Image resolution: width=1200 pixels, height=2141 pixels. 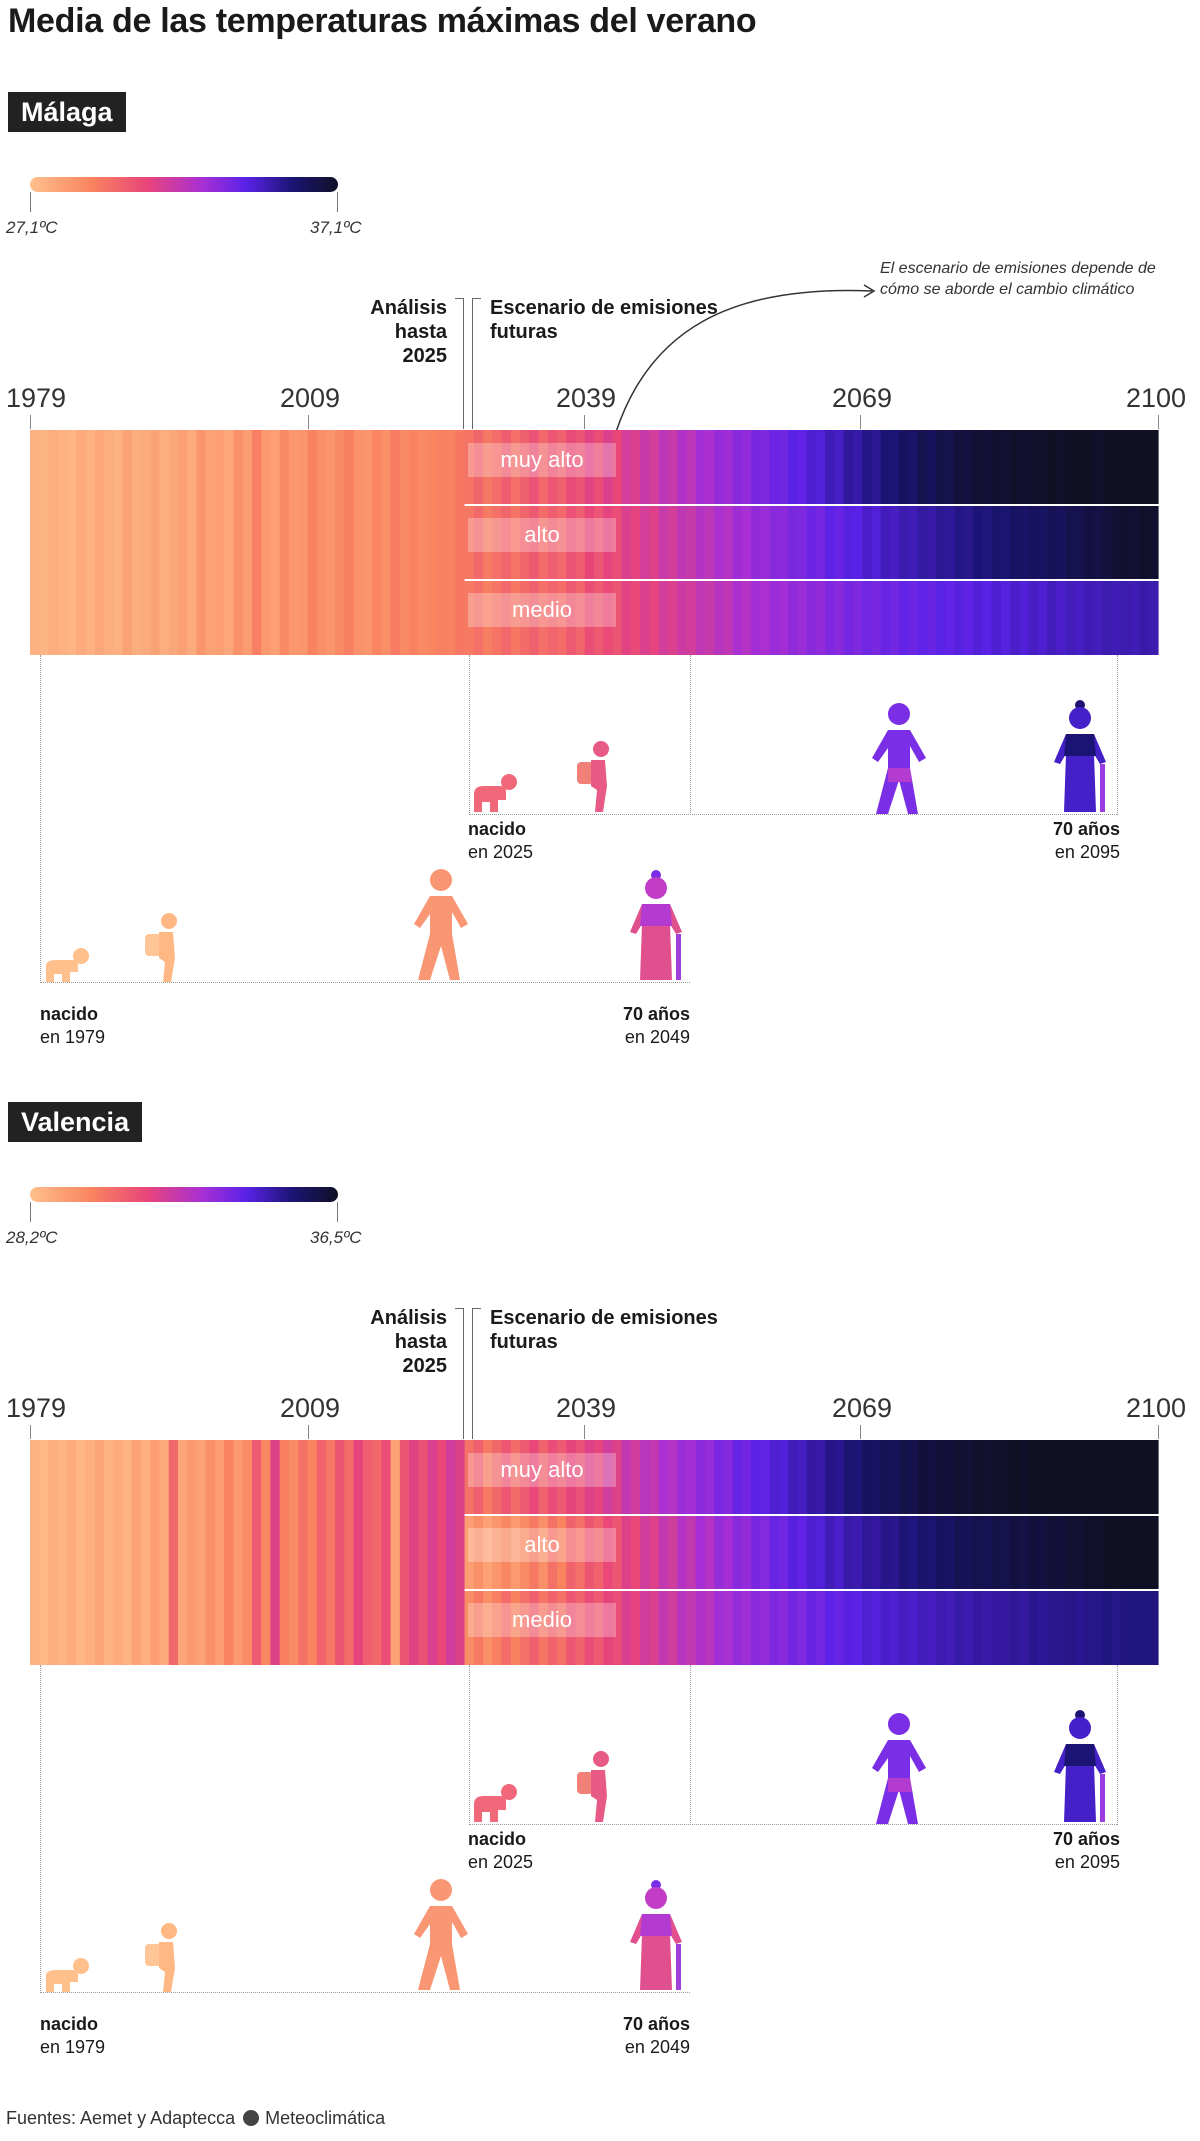 I want to click on age-year: en 2049, so click(x=657, y=2047).